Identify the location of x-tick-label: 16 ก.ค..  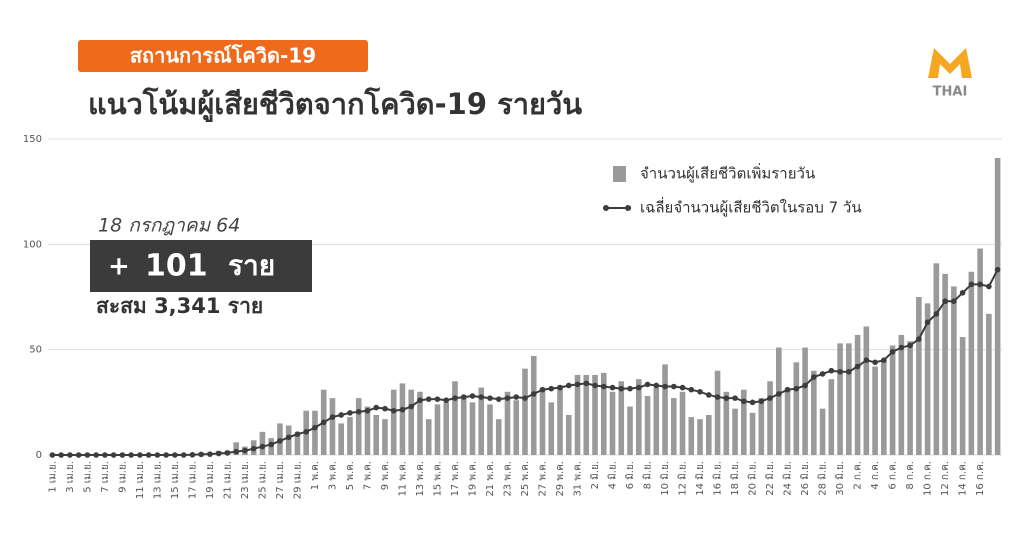
(980, 478).